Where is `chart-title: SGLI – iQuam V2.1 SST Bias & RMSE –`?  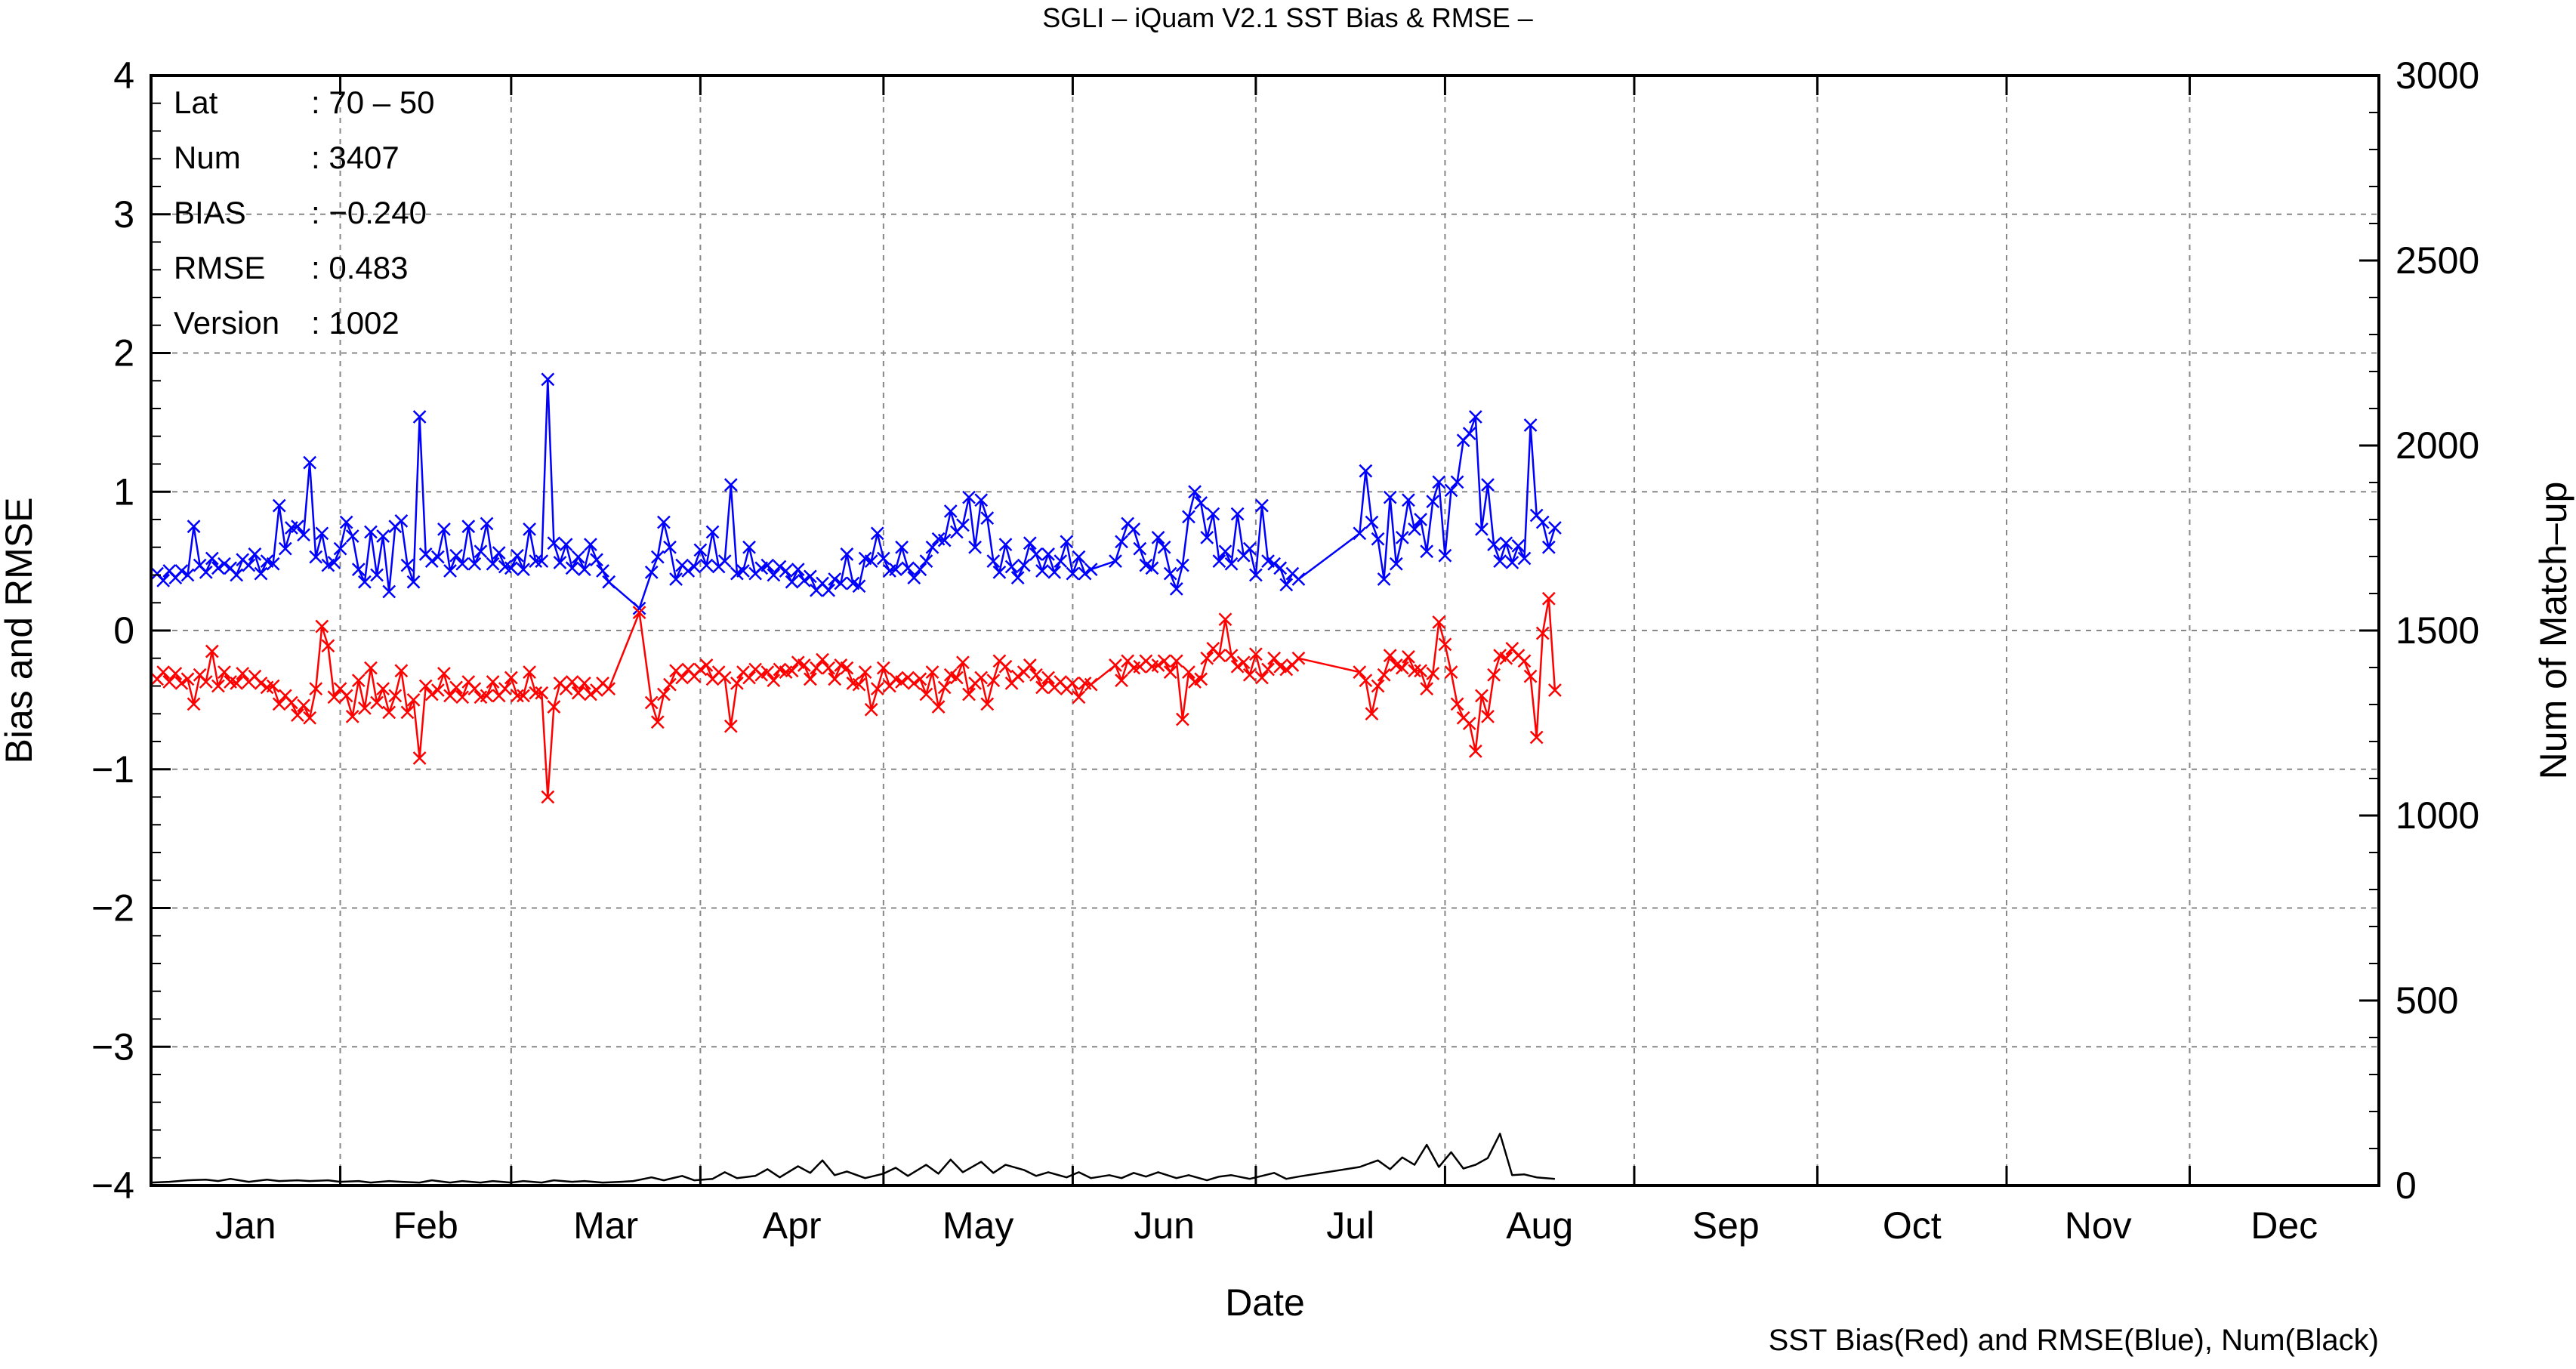
chart-title: SGLI – iQuam V2.1 SST Bias & RMSE – is located at coordinates (1287, 17).